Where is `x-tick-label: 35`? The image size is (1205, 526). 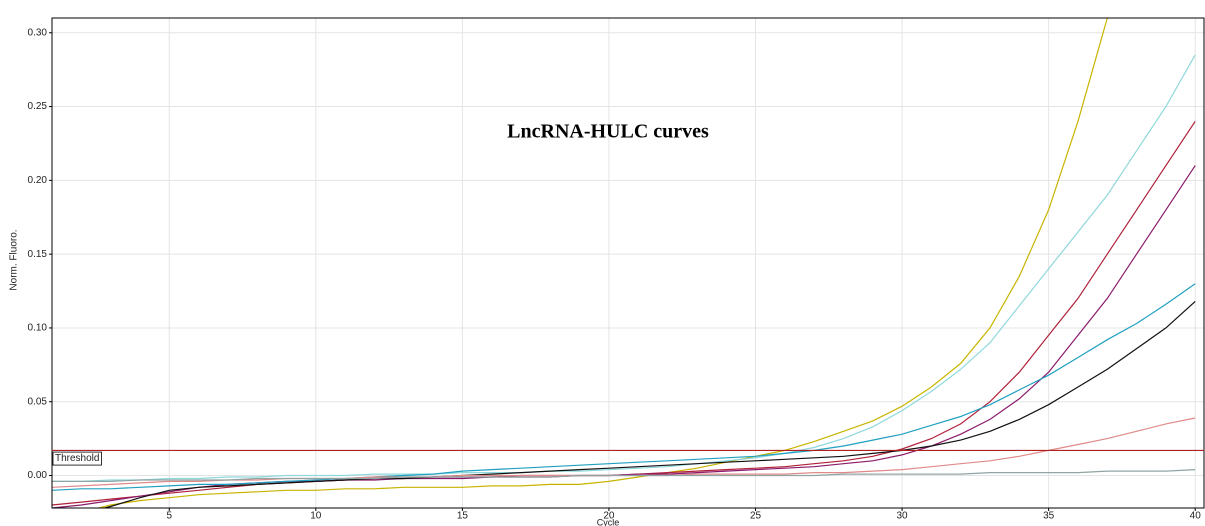
x-tick-label: 35 is located at coordinates (1049, 516).